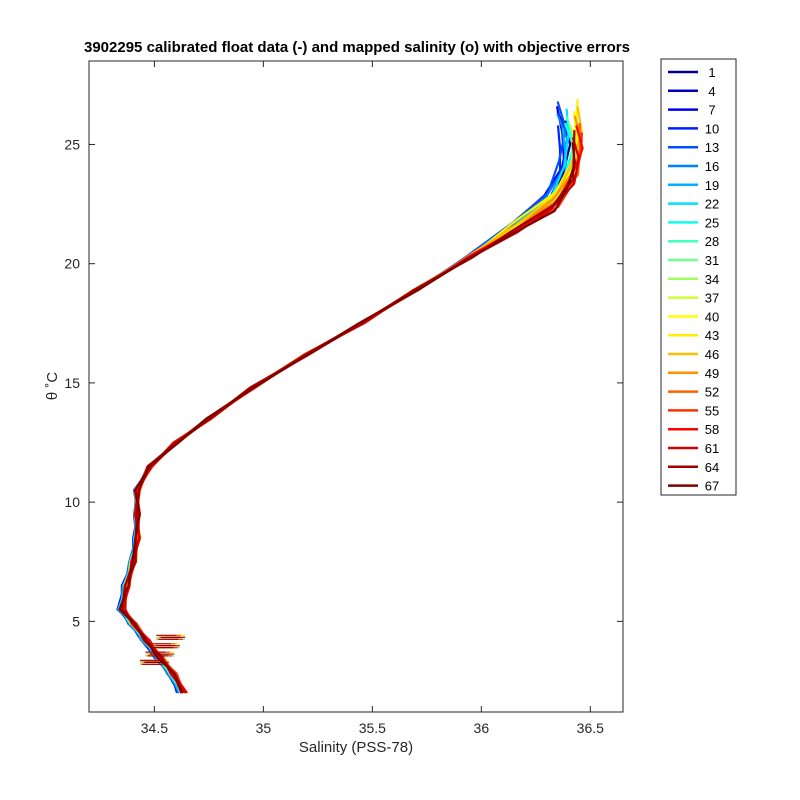 The width and height of the screenshot is (800, 800). Describe the element at coordinates (712, 241) in the screenshot. I see `legend-label: 28` at that location.